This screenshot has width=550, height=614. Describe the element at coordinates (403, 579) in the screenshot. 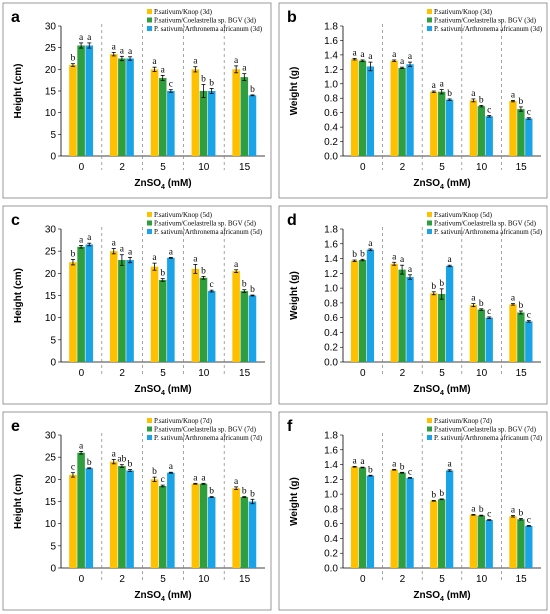

I see `x-tick-label: 2` at that location.